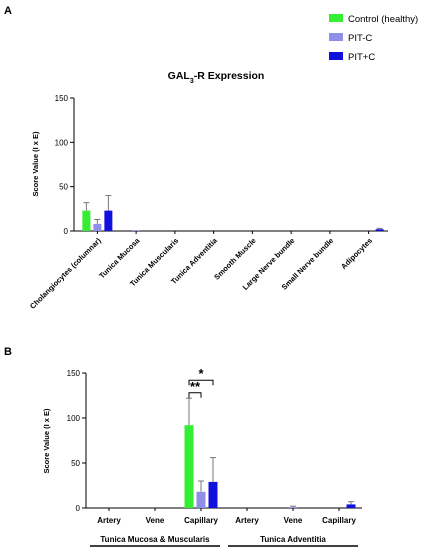 Image resolution: width=429 pixels, height=550 pixels. Describe the element at coordinates (8, 352) in the screenshot. I see `panel-b-letter: B` at that location.